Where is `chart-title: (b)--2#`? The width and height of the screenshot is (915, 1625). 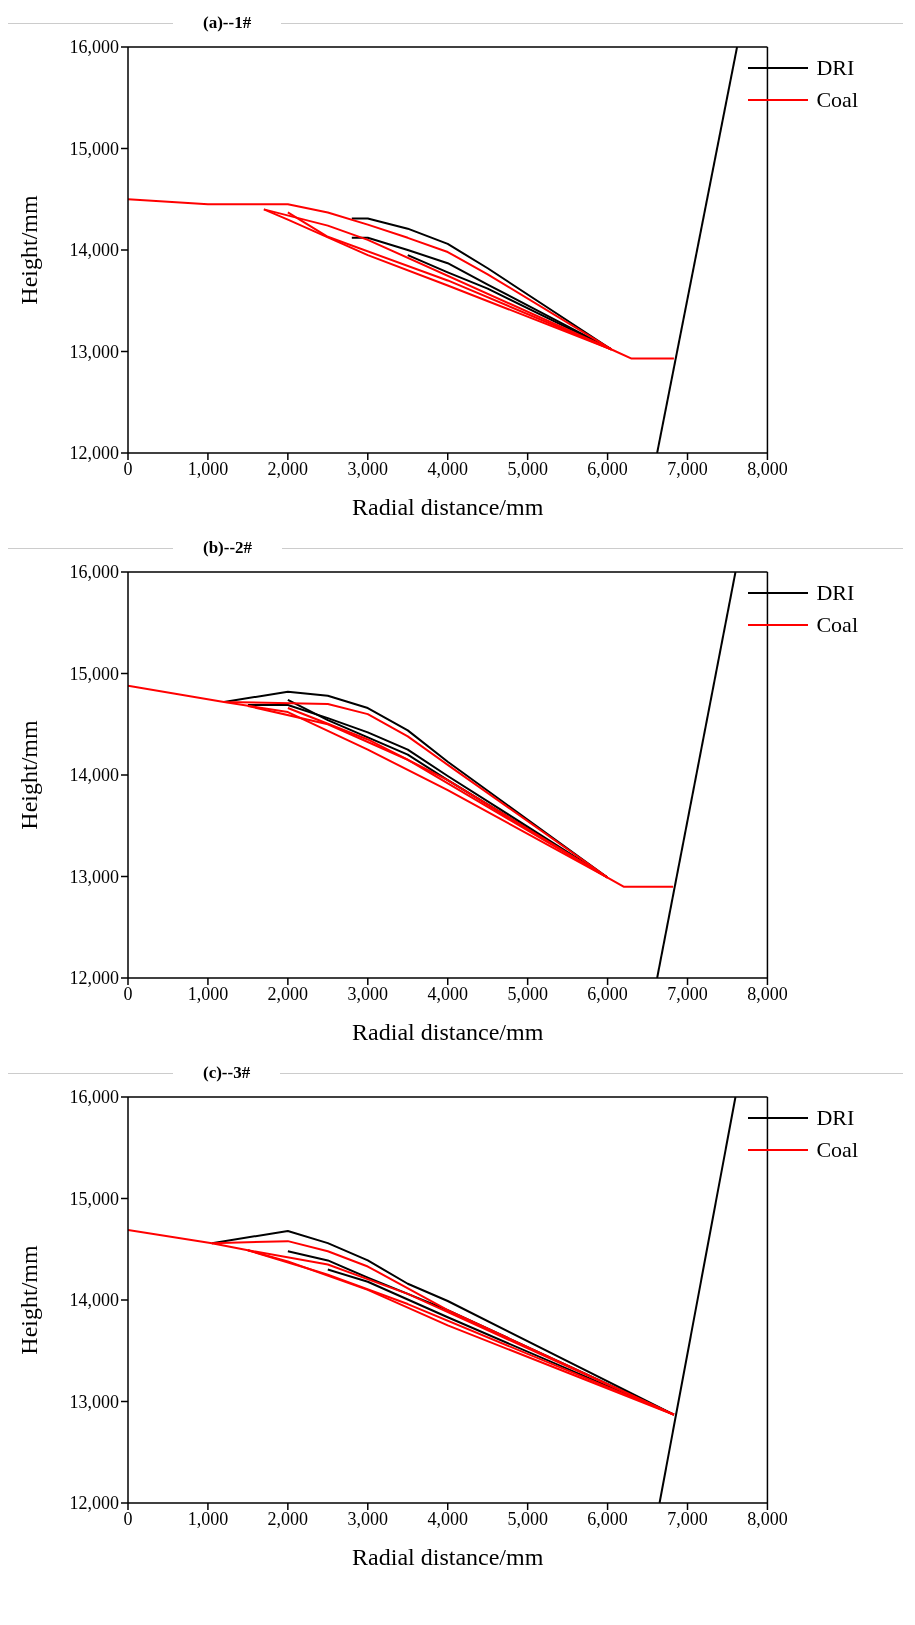 chart-title: (b)--2# is located at coordinates (228, 548).